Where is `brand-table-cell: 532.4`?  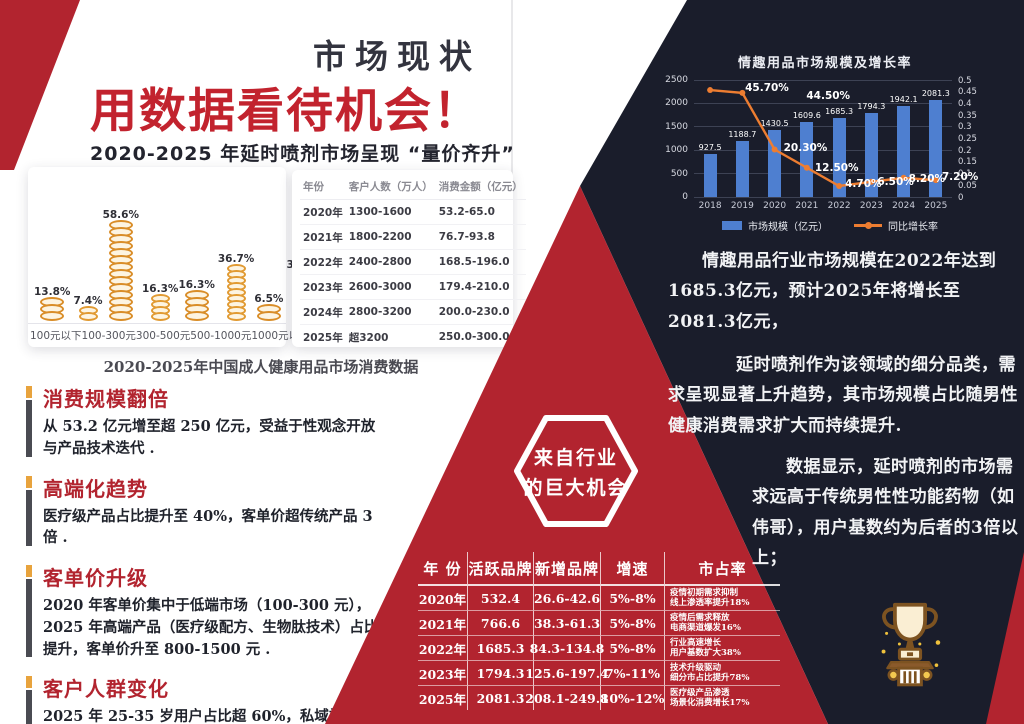 brand-table-cell: 532.4 is located at coordinates (500, 598).